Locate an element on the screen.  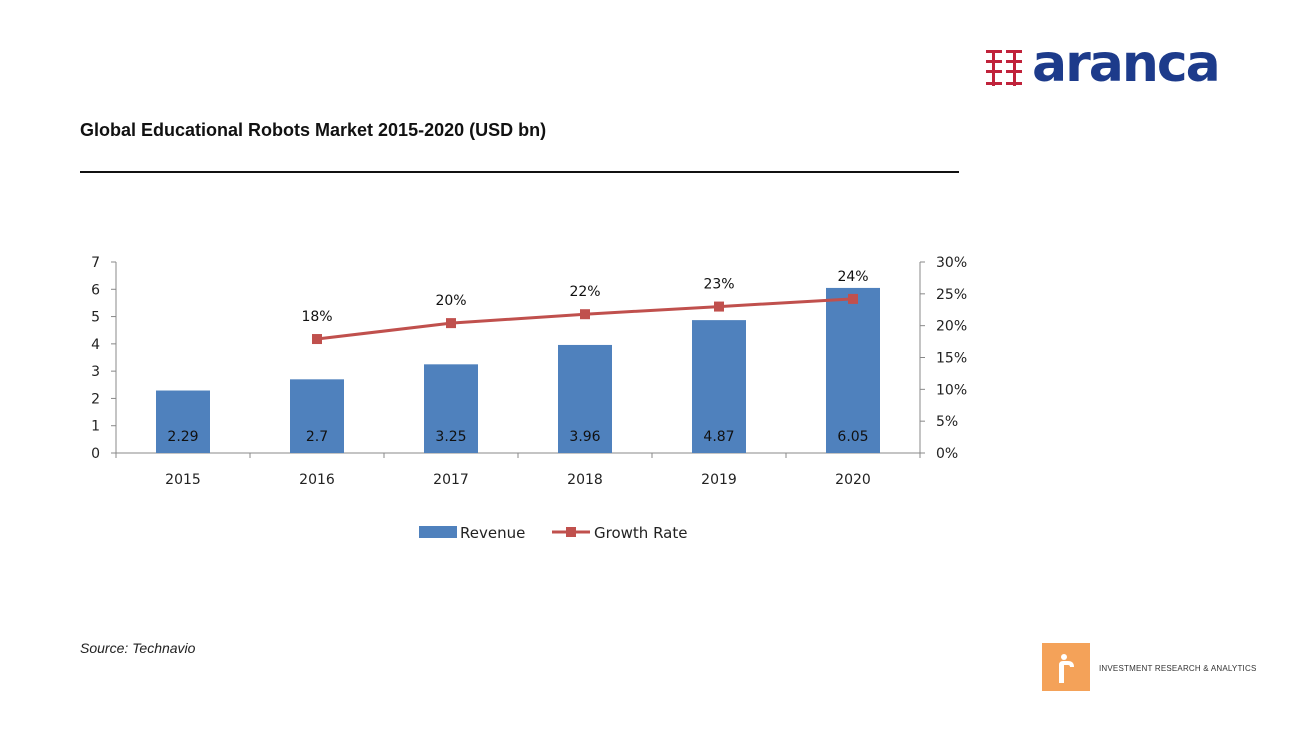
y-left-tick-label: 7 is located at coordinates (95, 263).